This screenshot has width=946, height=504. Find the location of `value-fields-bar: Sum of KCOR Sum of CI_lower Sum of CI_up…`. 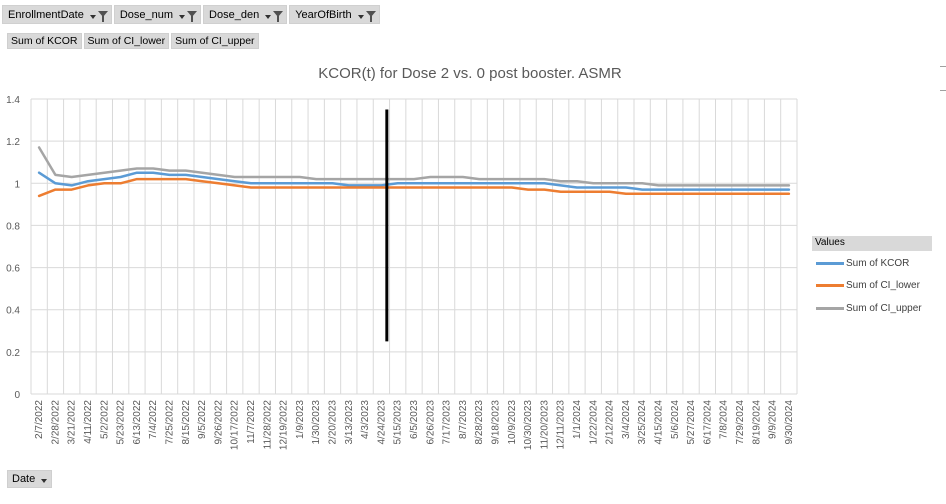

value-fields-bar: Sum of KCOR Sum of CI_lower Sum of CI_up… is located at coordinates (133, 41).